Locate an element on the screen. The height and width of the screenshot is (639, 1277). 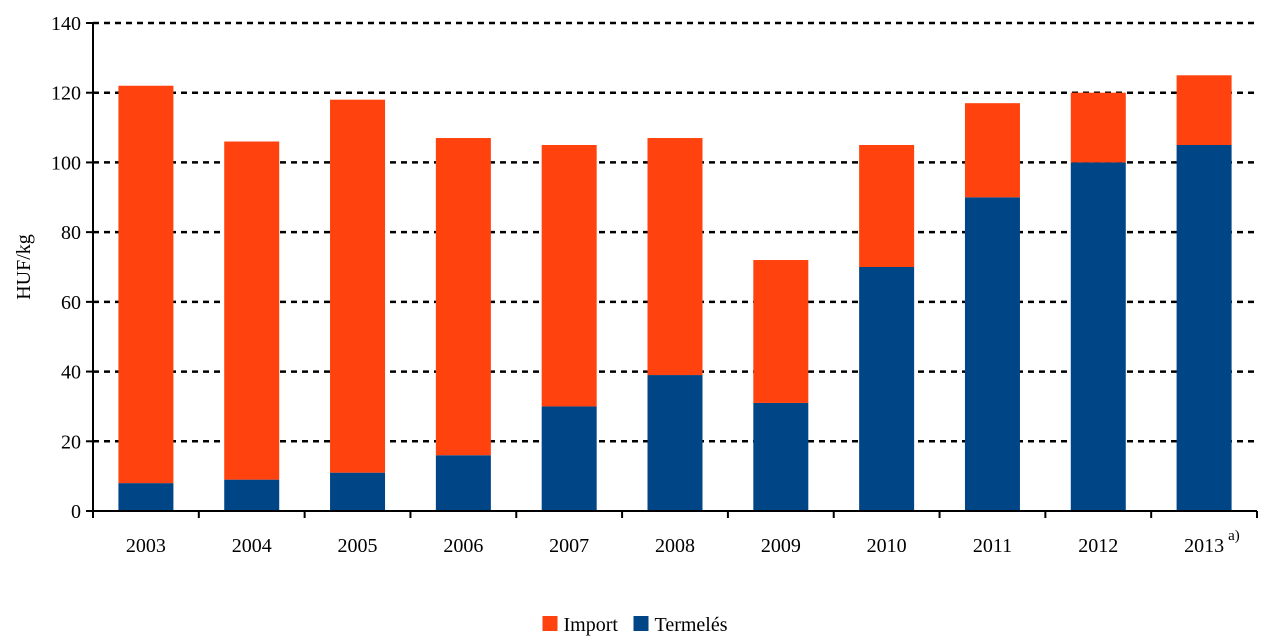
x-tick-label: 2011 is located at coordinates (992, 546).